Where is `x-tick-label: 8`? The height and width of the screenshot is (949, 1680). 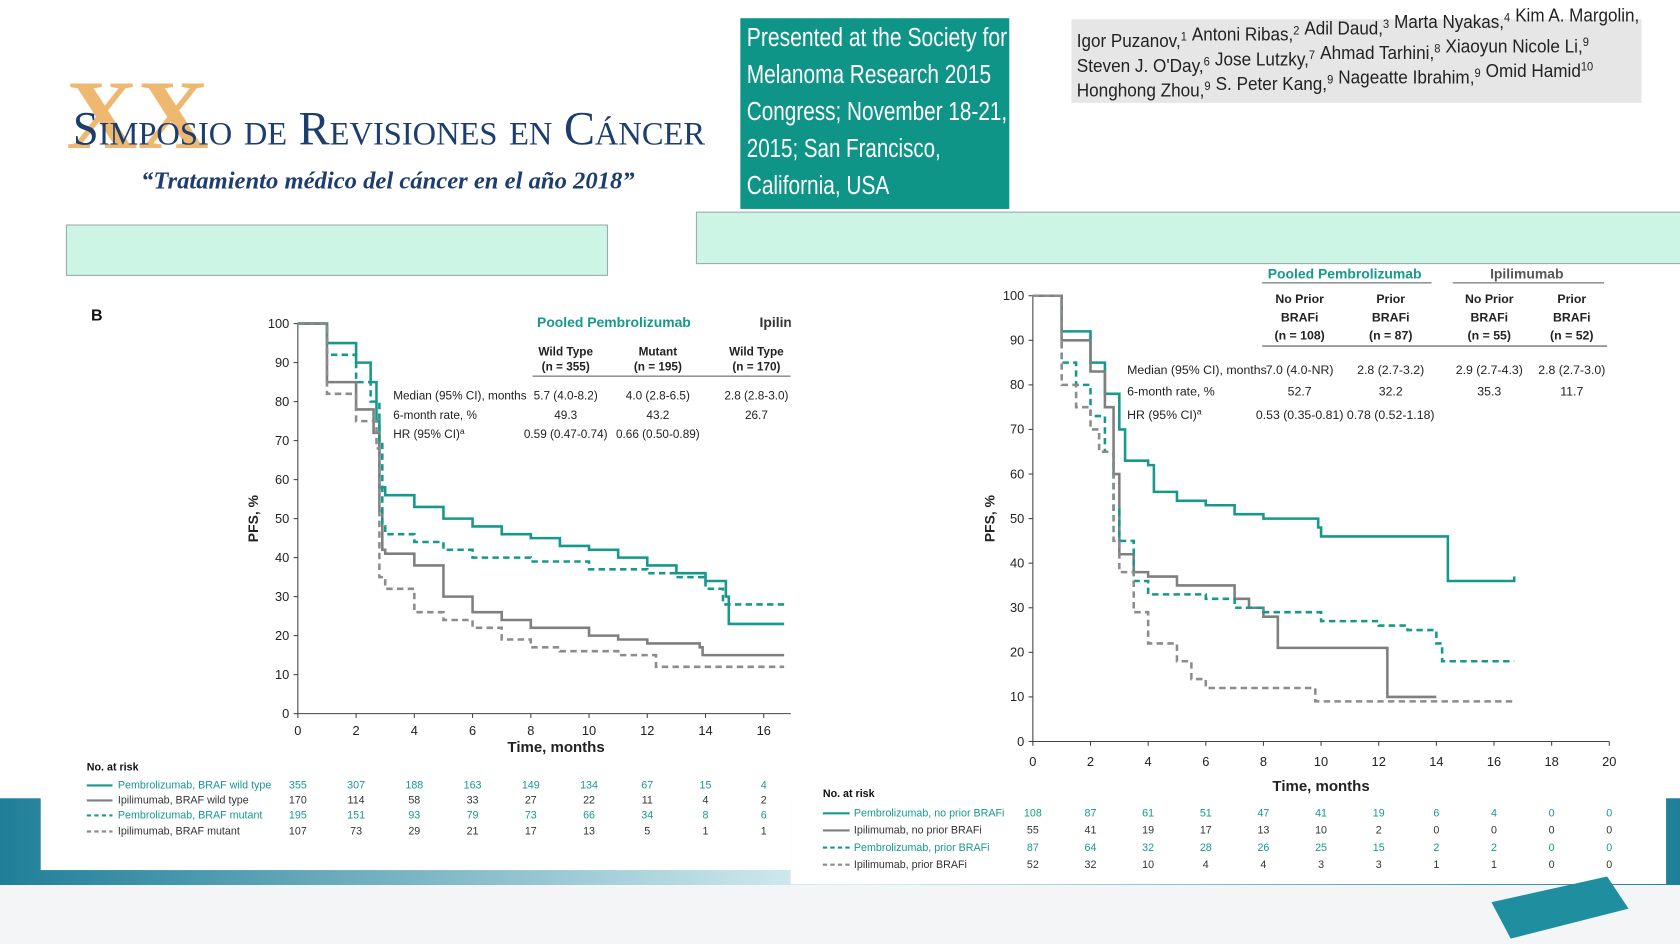
x-tick-label: 8 is located at coordinates (530, 730).